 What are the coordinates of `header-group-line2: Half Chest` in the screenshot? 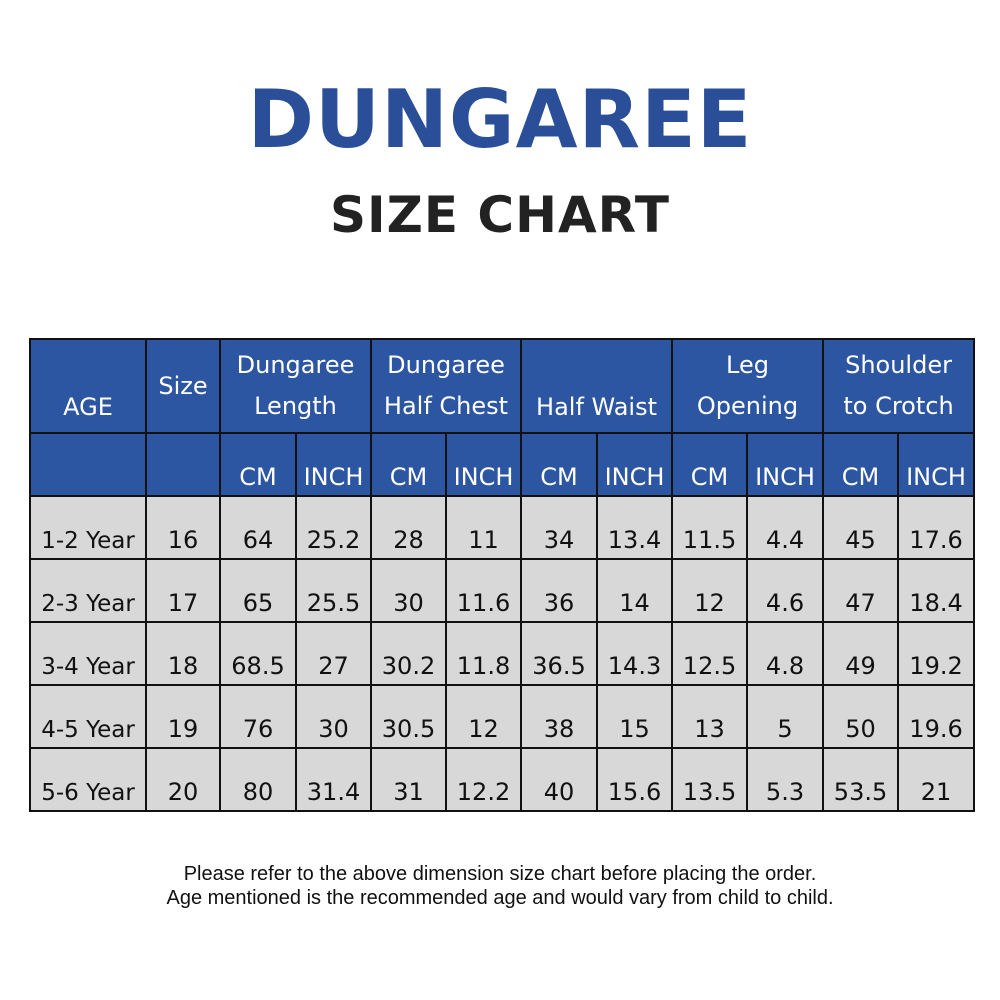 It's located at (446, 406).